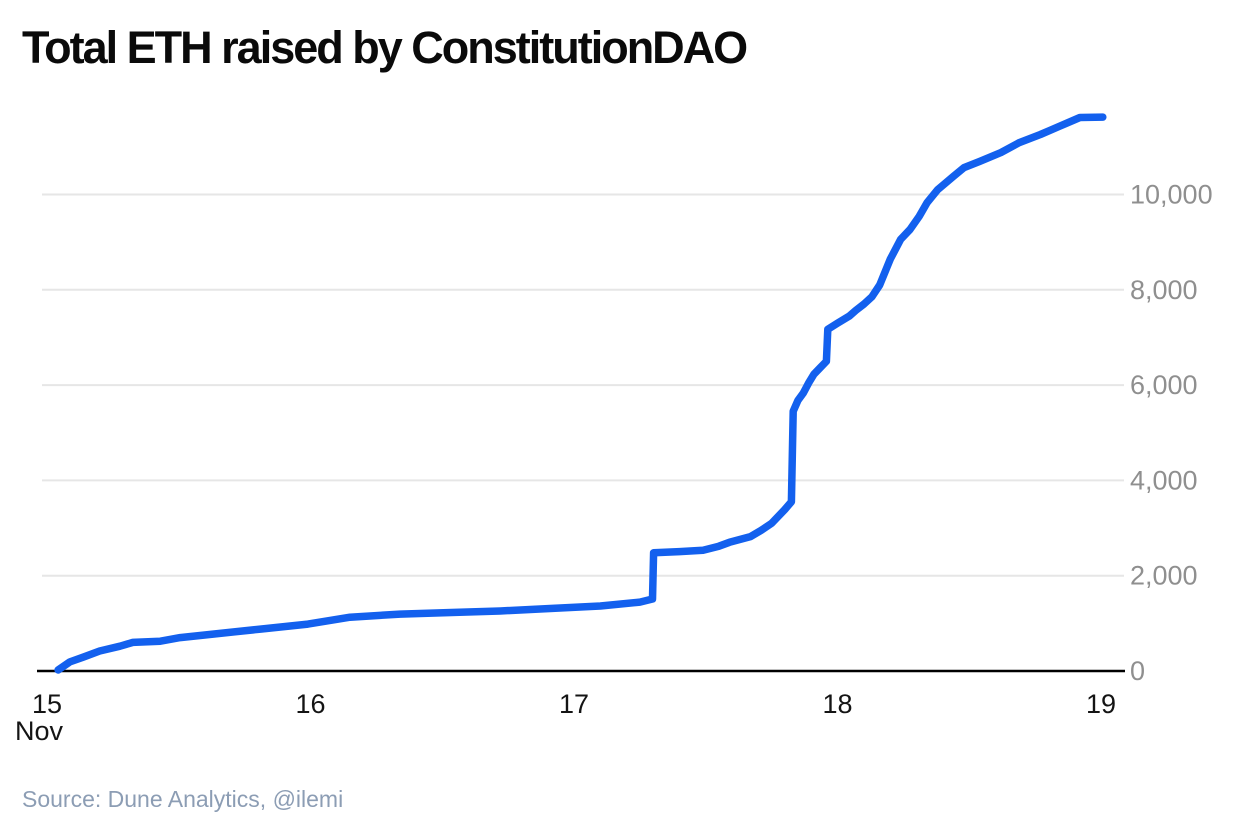 Image resolution: width=1240 pixels, height=840 pixels. I want to click on y-tick-label: 2,000, so click(1164, 576).